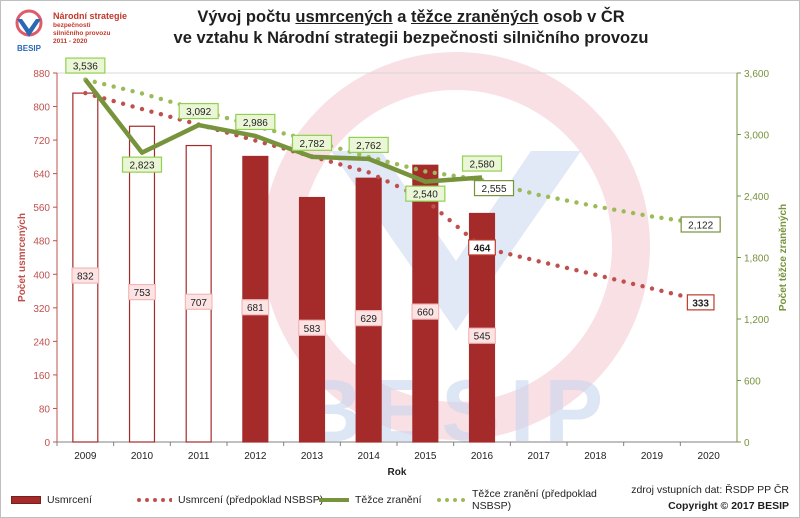  I want to click on logo-years: 2011 - 2020, so click(70, 41).